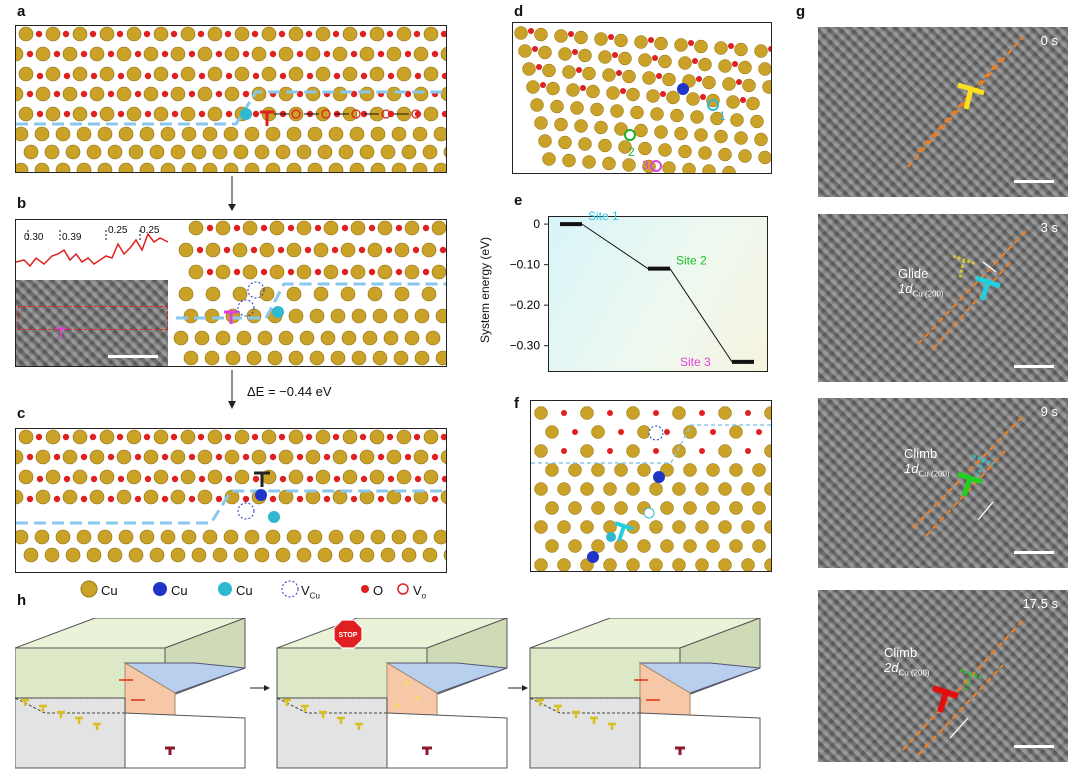 This screenshot has height=783, width=1080. I want to click on frame-time: 17.5 s, so click(1040, 603).